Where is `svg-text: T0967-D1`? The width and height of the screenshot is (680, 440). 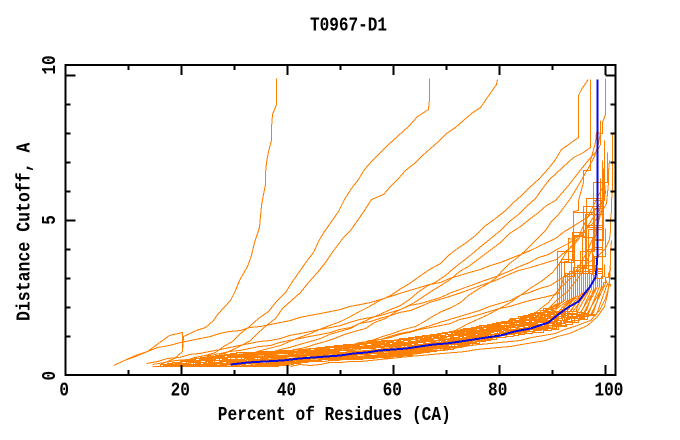
svg-text: T0967-D1 is located at coordinates (348, 26).